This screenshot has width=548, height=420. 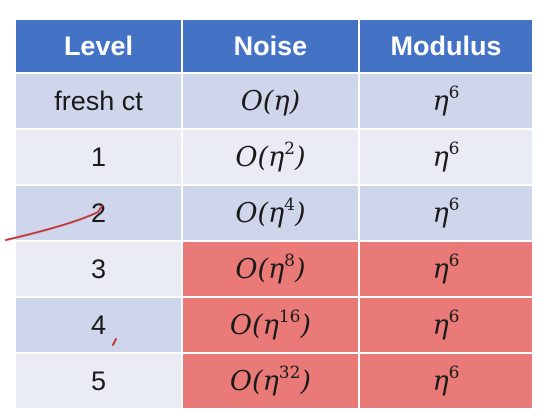 I want to click on noise-expression: O(η), so click(x=270, y=101).